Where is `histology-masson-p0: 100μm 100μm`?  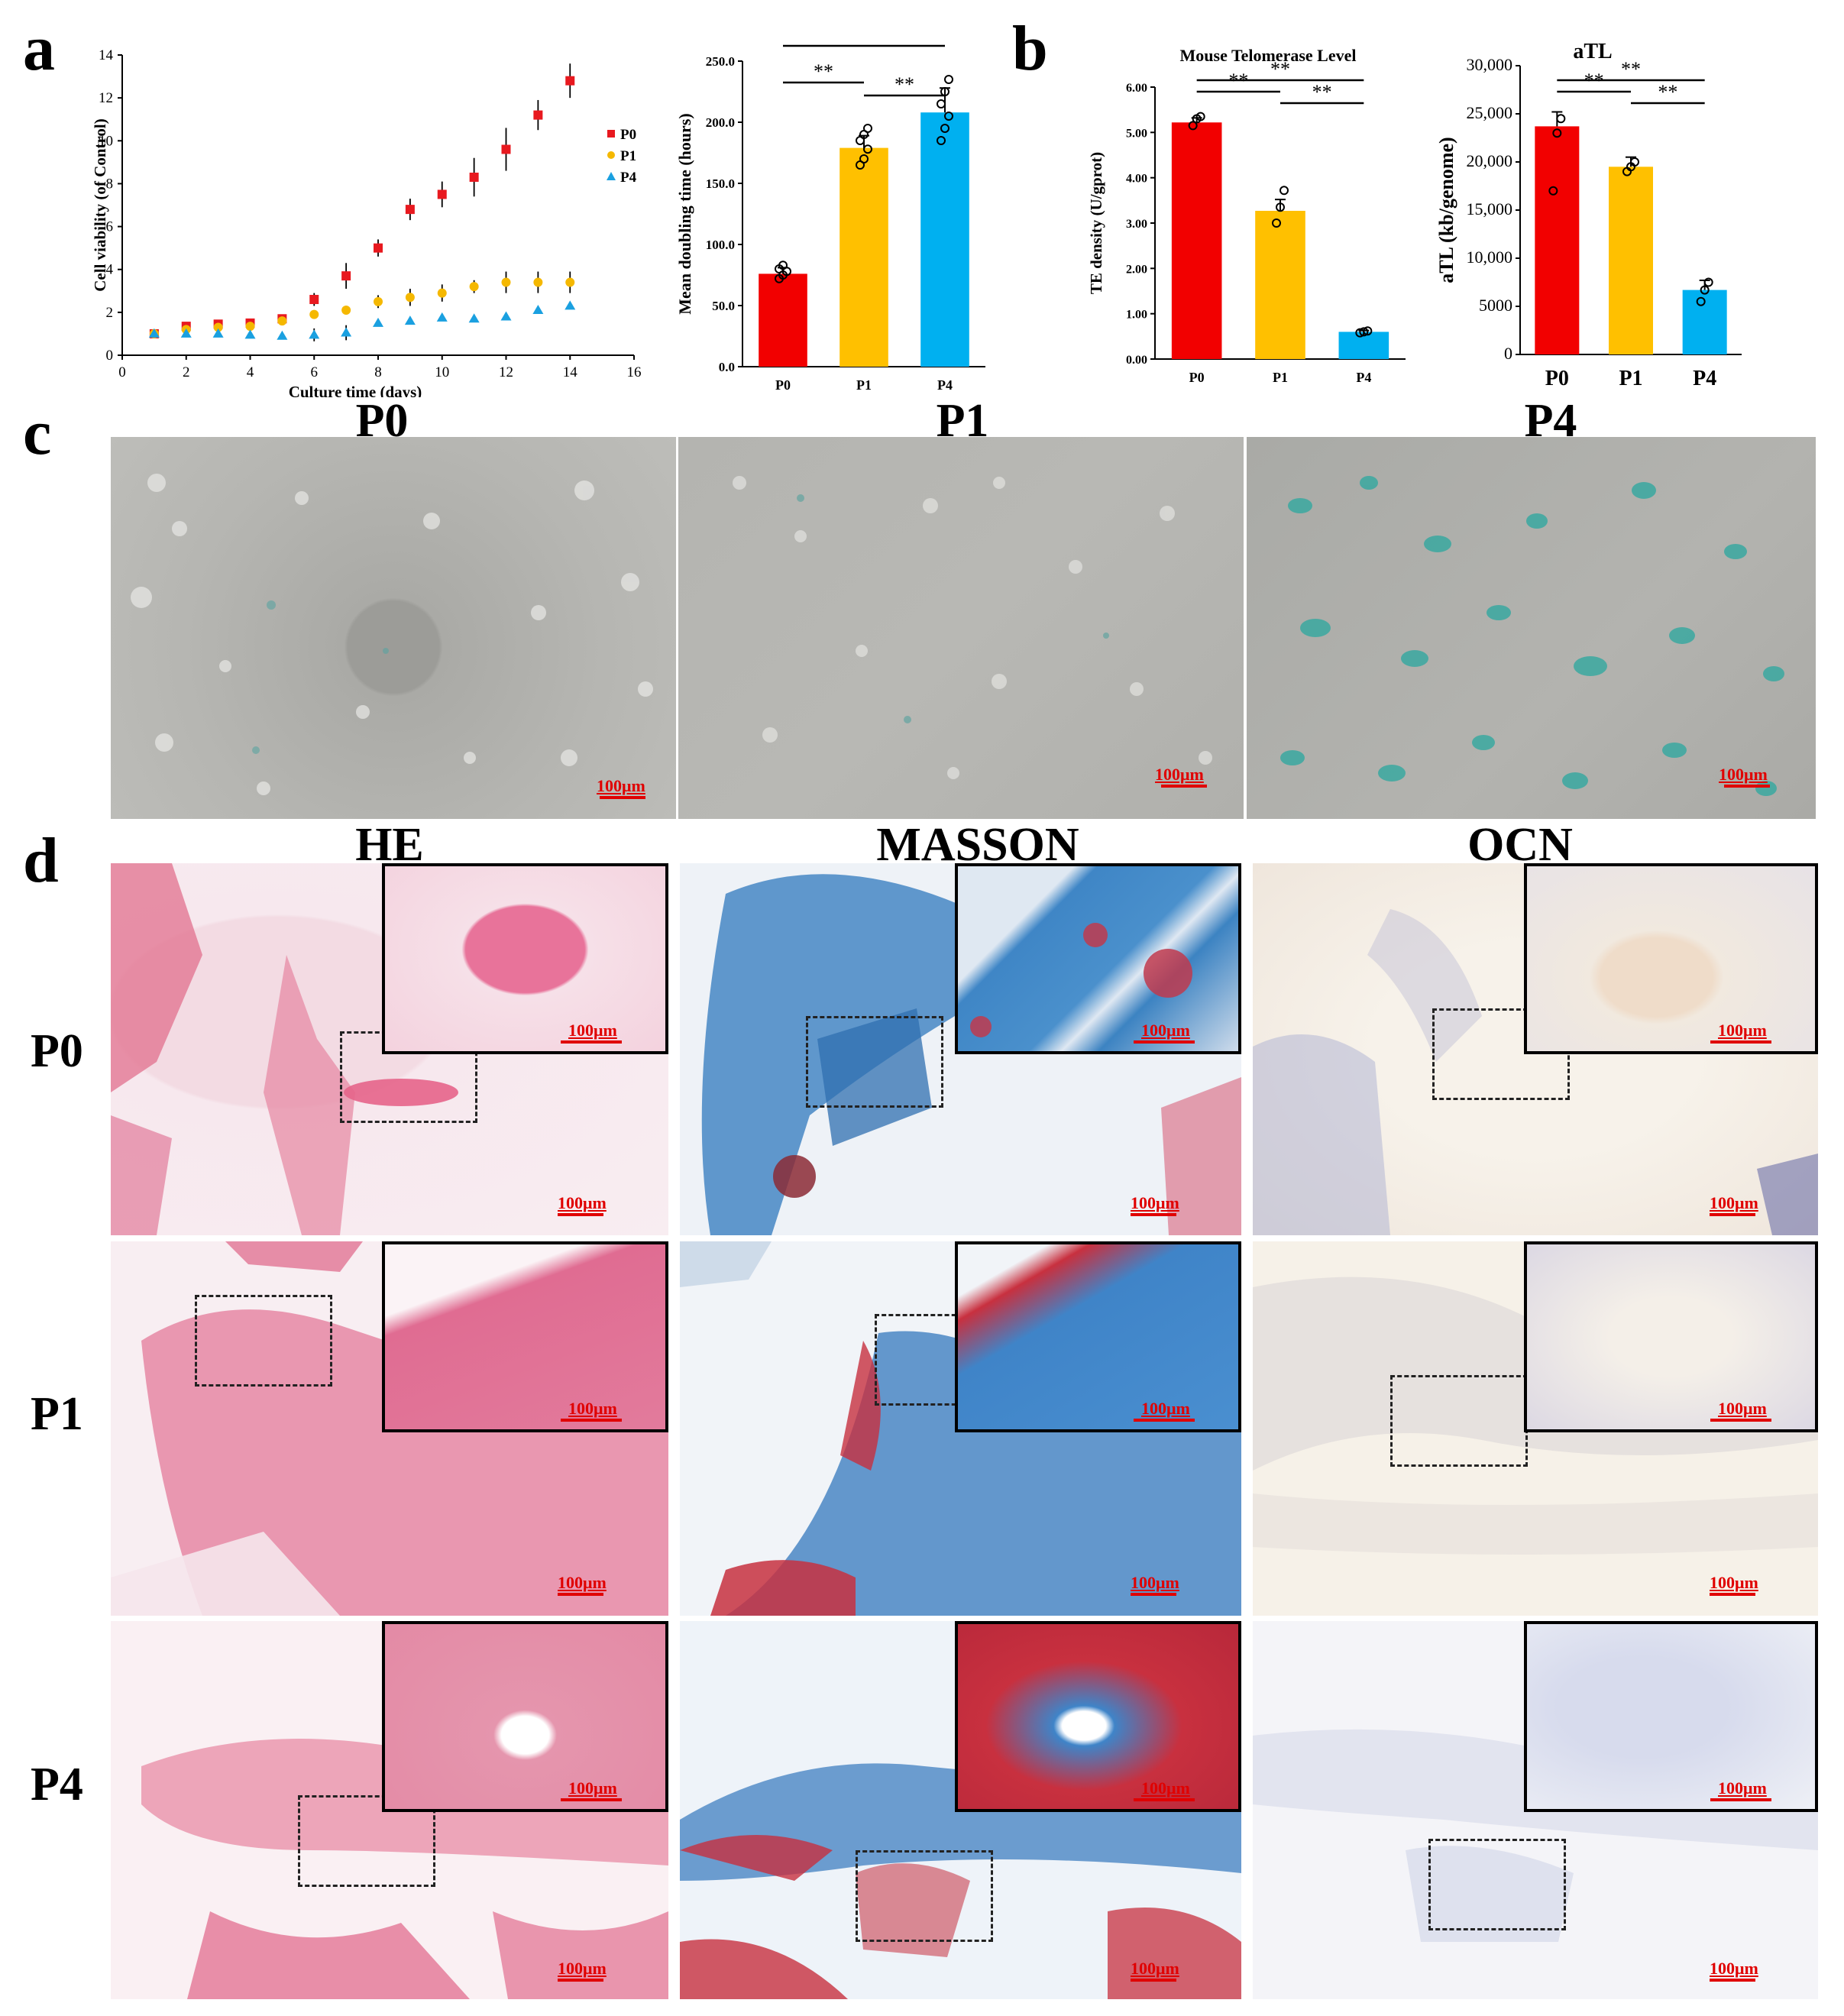
histology-masson-p0: 100μm 100μm is located at coordinates (960, 1049).